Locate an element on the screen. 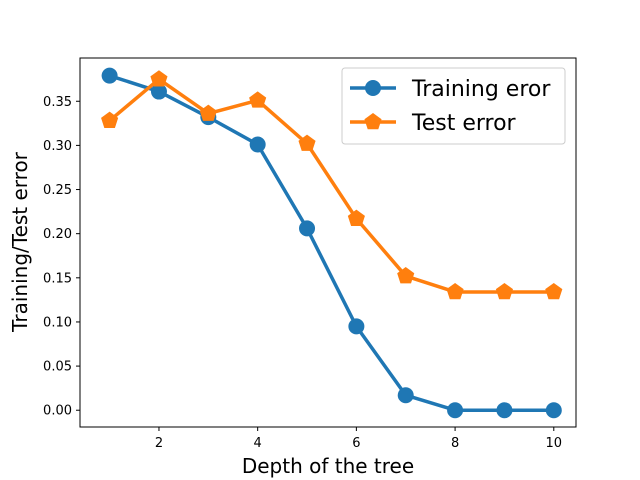 The height and width of the screenshot is (480, 640). y-tick-label: 0.30 is located at coordinates (57, 146).